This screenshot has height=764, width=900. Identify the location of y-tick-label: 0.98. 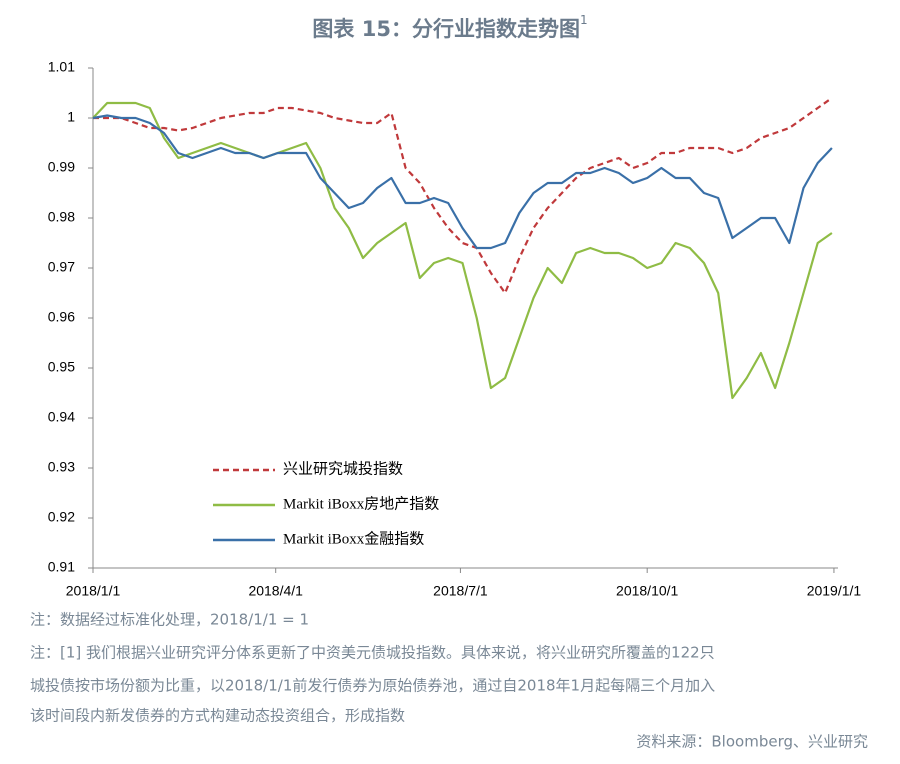
(61, 217).